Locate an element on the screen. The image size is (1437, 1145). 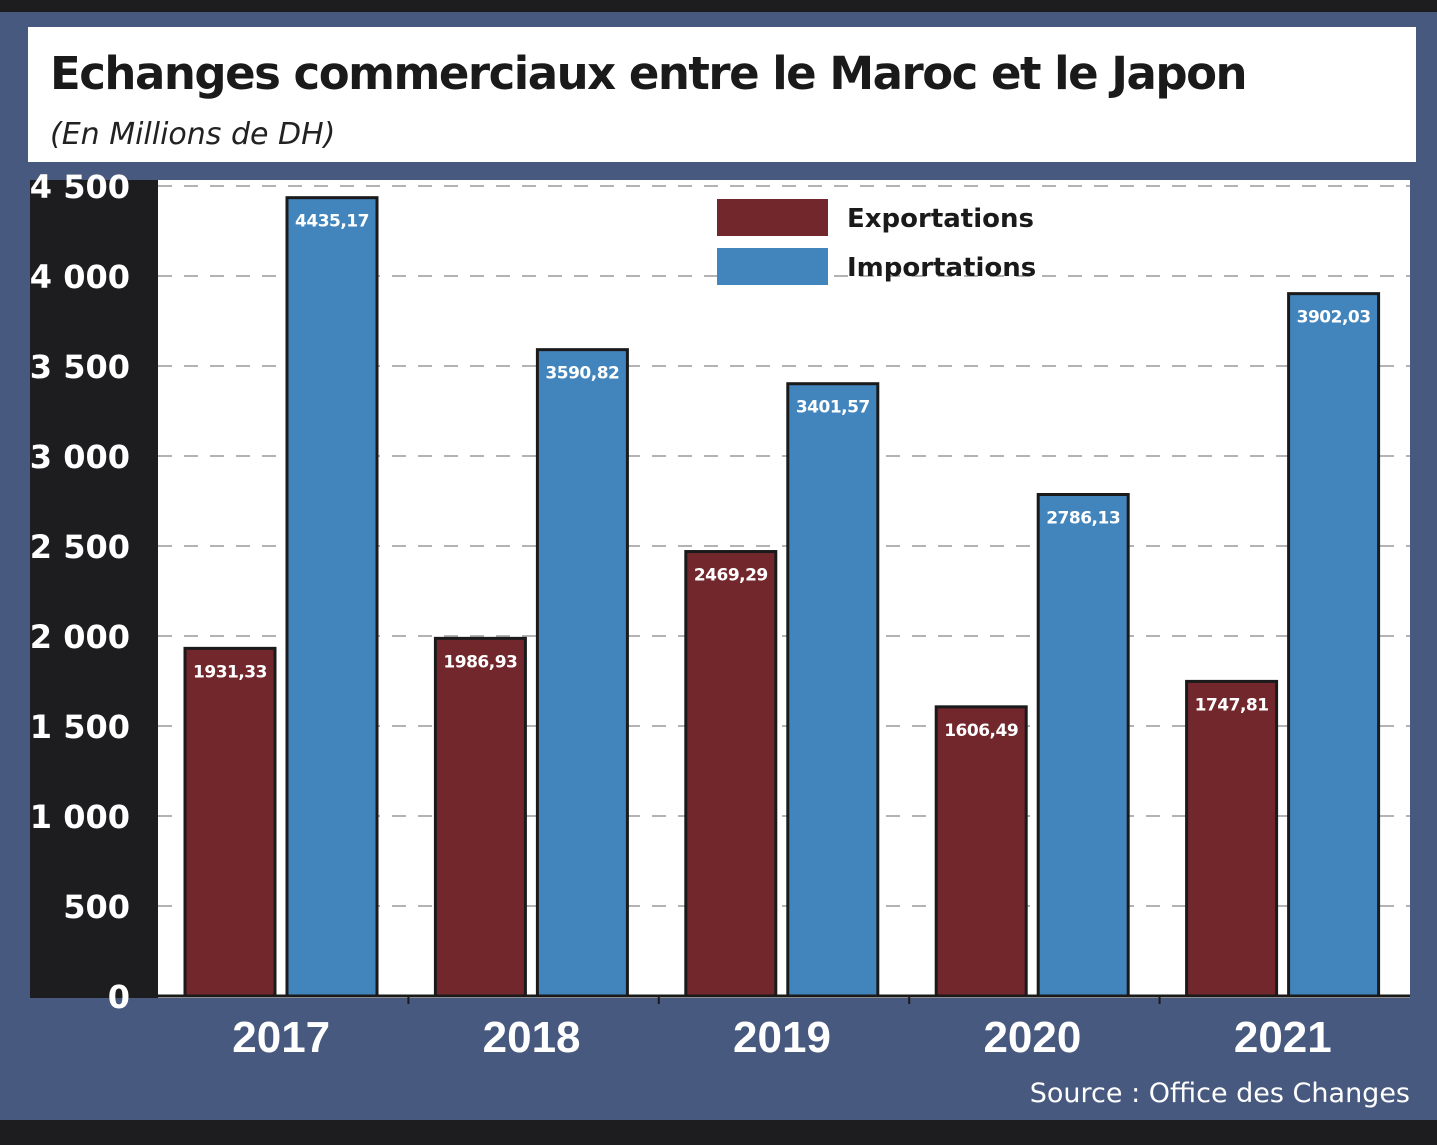
y-tick-label: 4 000 is located at coordinates (80, 277).